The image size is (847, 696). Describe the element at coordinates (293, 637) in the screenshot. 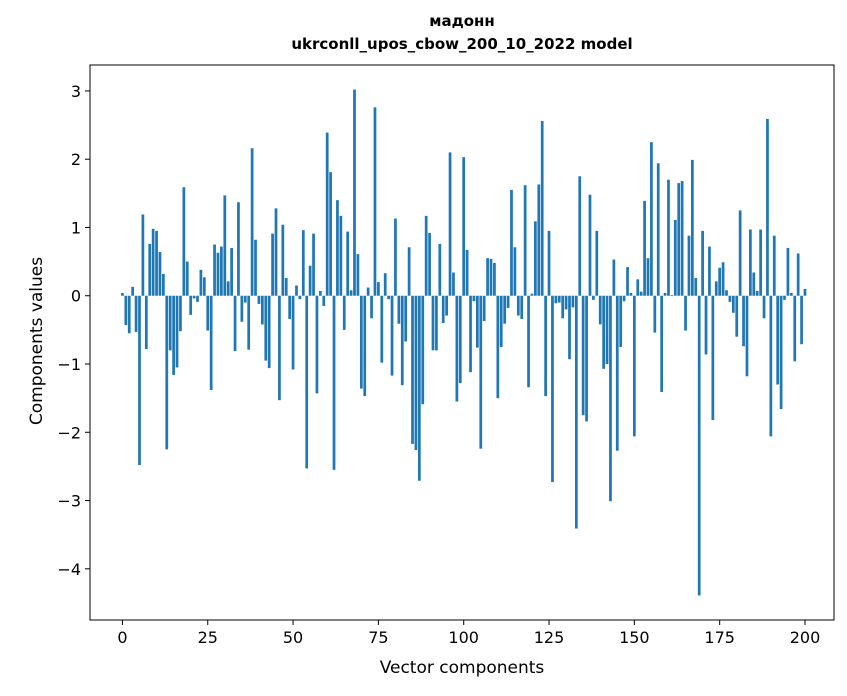

I see `x-tick-label: 50` at that location.